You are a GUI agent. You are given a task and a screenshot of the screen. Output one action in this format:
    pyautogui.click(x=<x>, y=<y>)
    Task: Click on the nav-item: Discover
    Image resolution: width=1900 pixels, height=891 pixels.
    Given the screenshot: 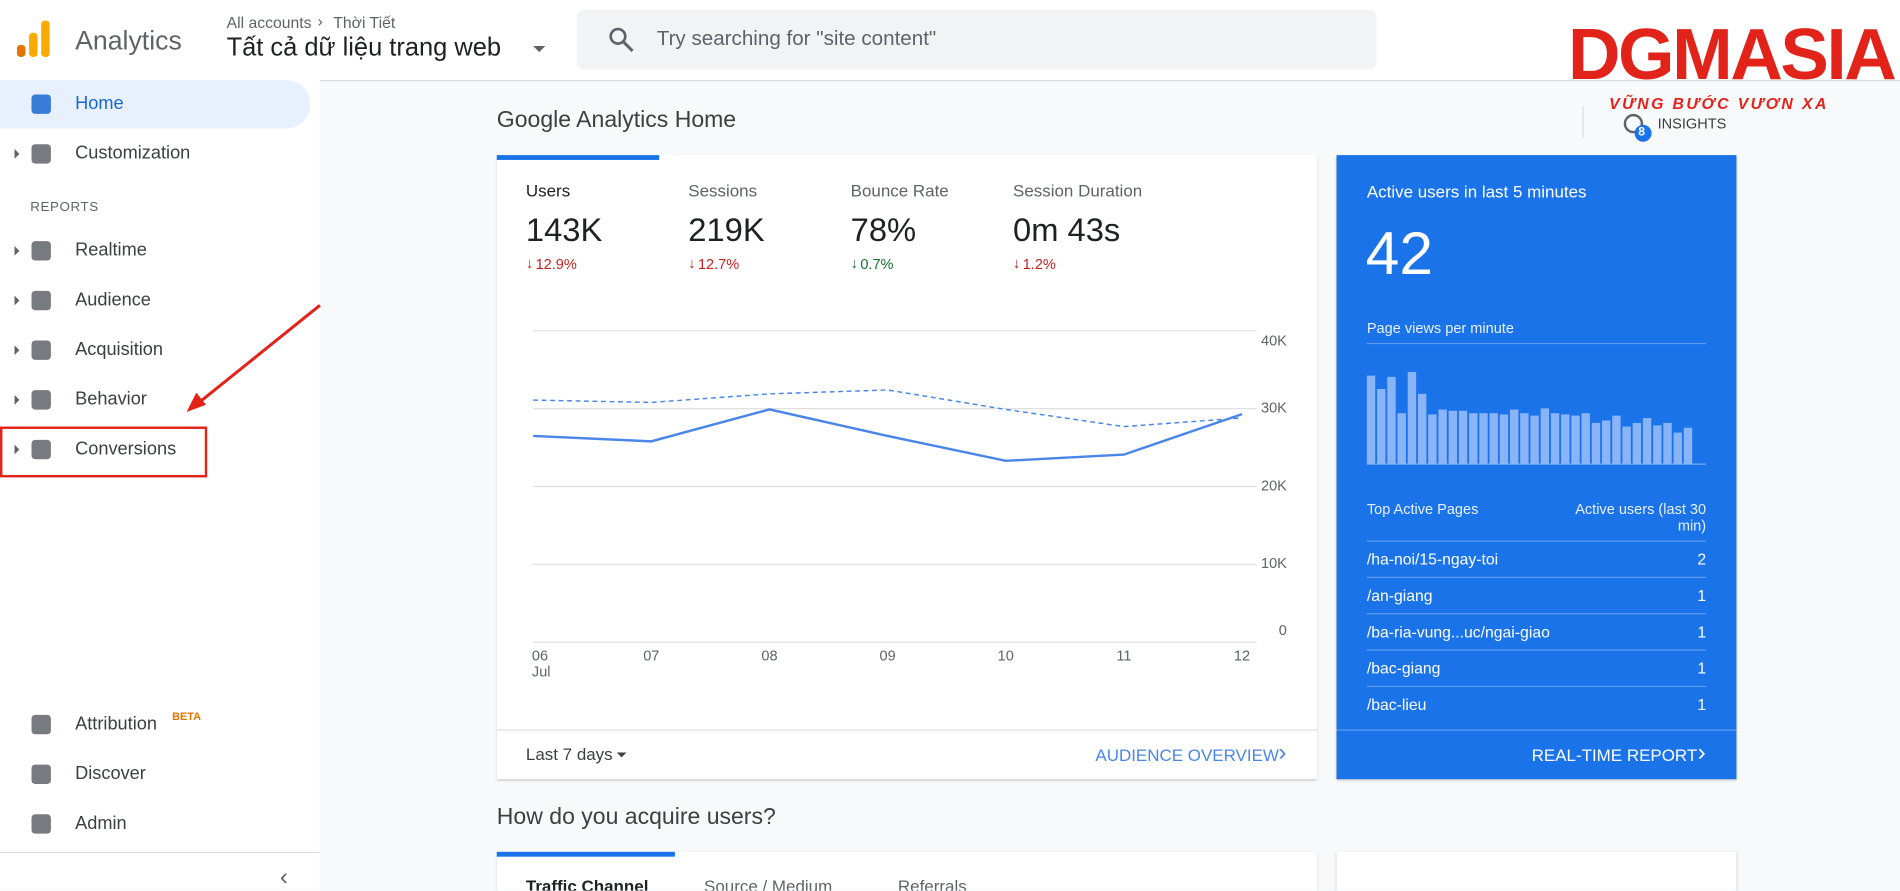 What is the action you would take?
    pyautogui.click(x=110, y=773)
    